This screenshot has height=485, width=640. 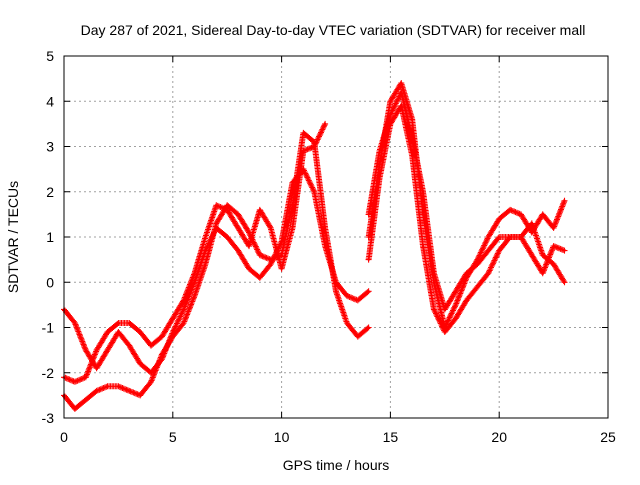 I want to click on x-axis-title: GPS time / hours, so click(x=336, y=465).